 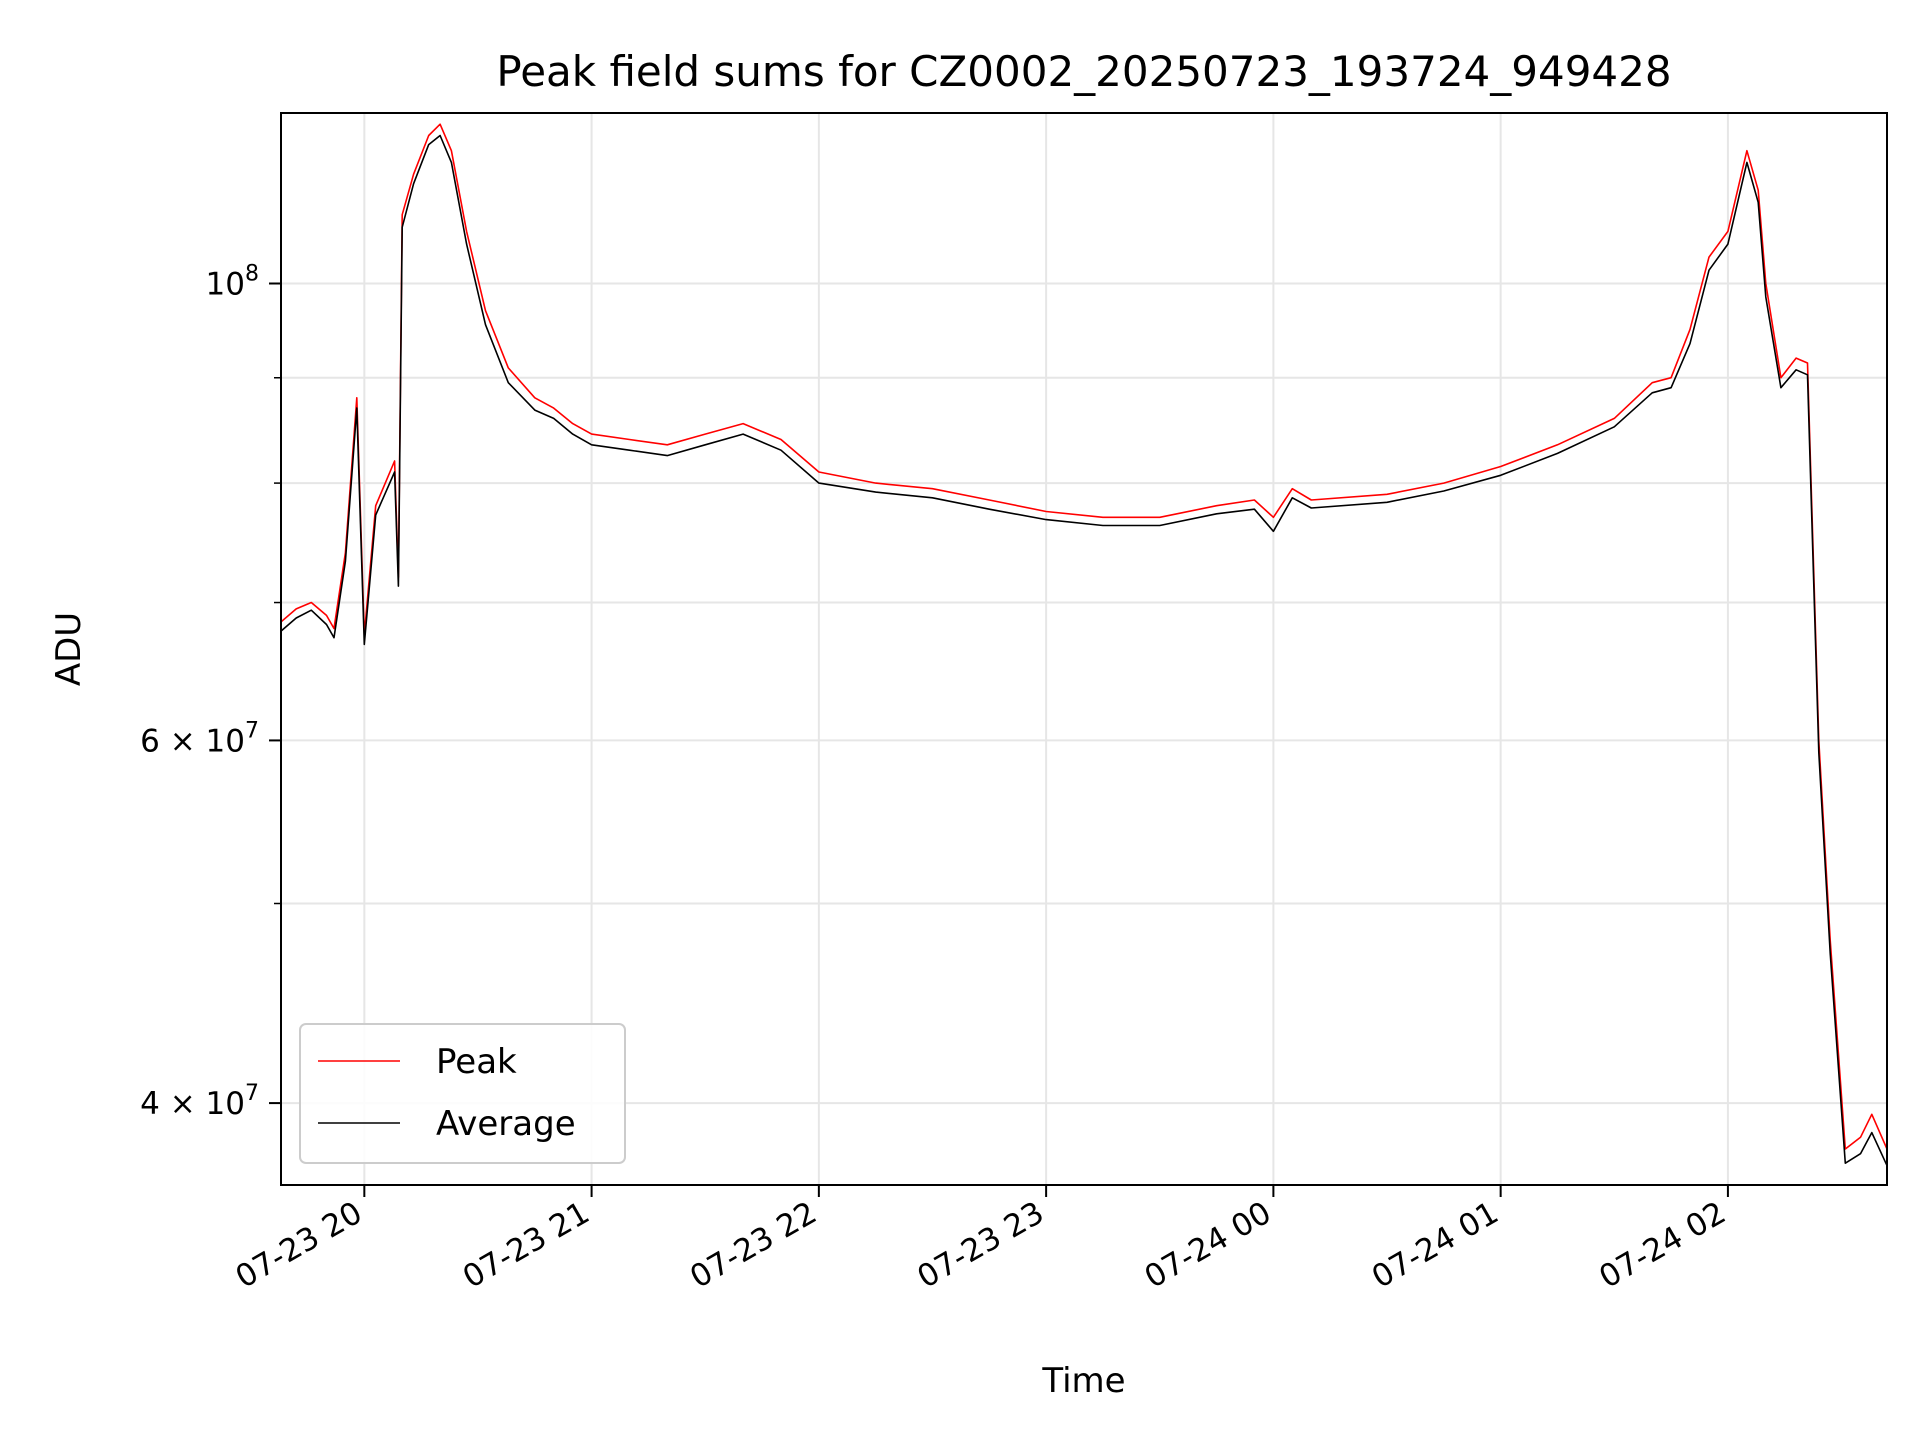 I want to click on y-tick-base: 10, so click(x=225, y=285).